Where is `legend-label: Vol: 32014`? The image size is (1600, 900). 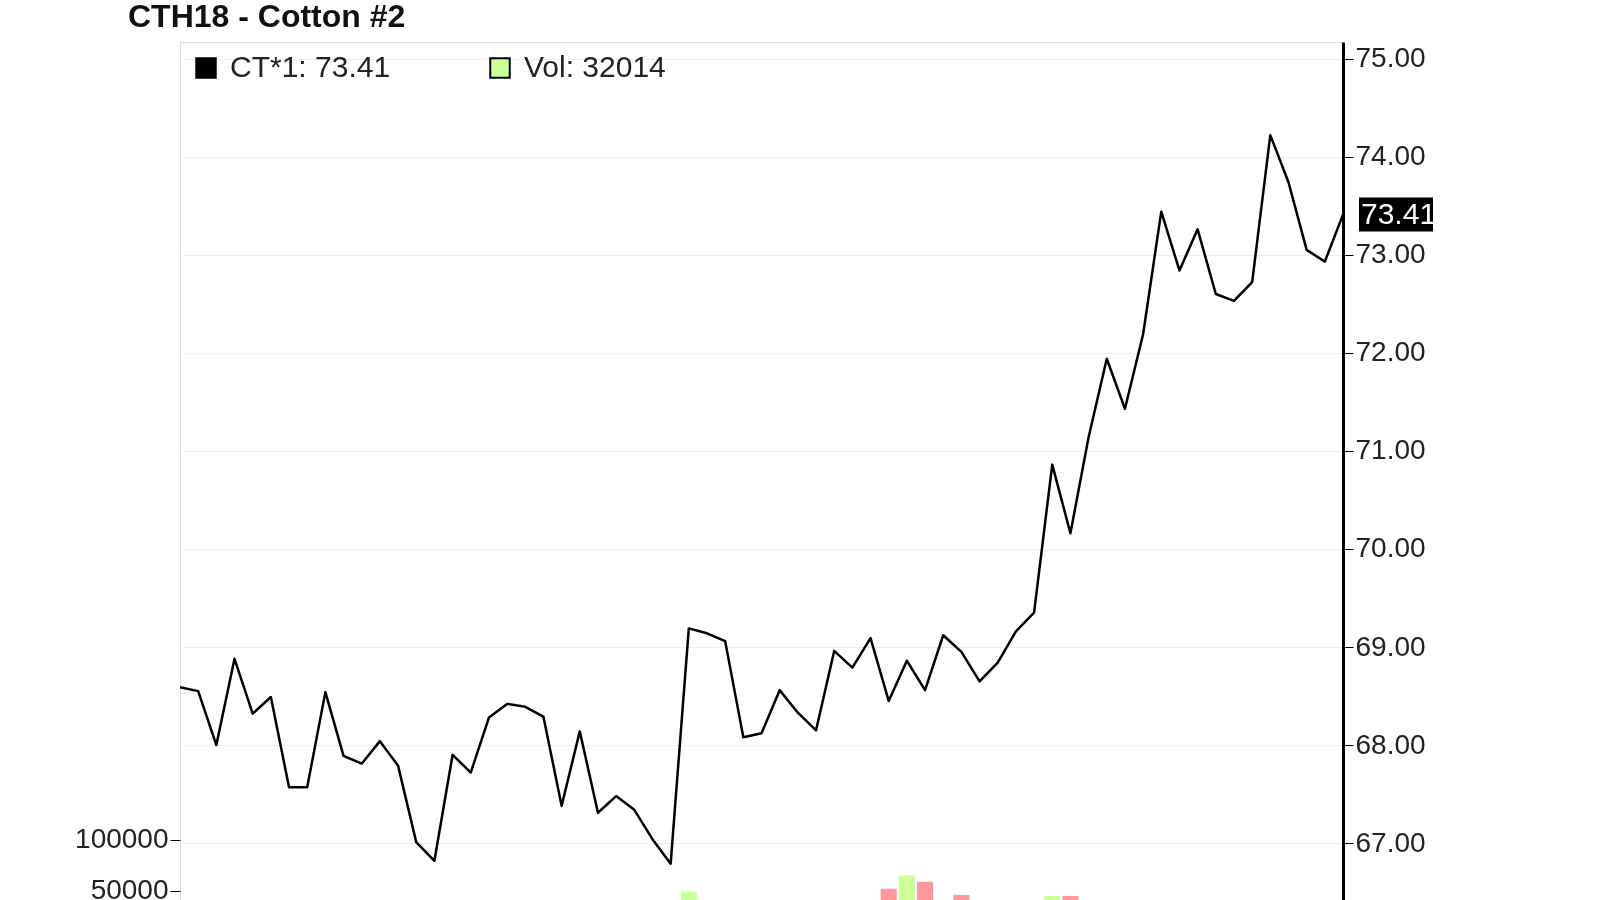
legend-label: Vol: 32014 is located at coordinates (595, 66).